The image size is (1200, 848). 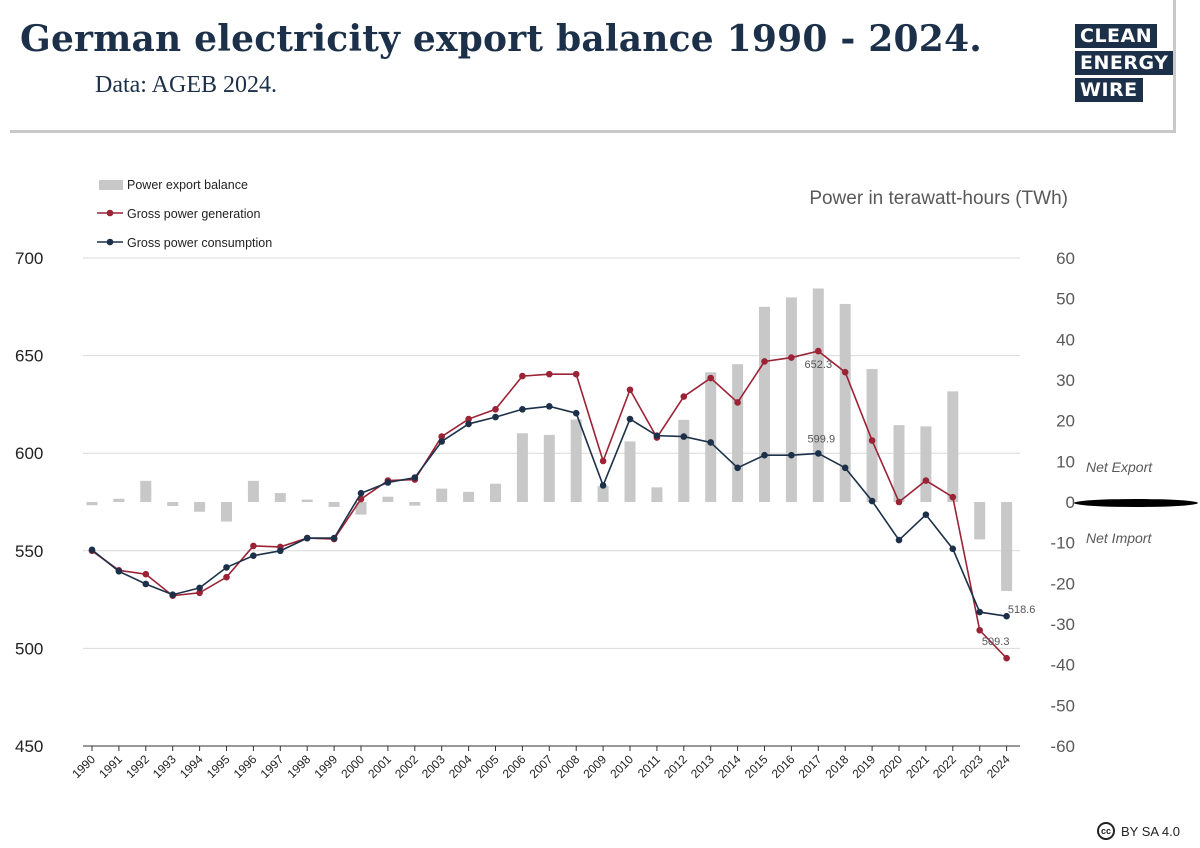 What do you see at coordinates (199, 243) in the screenshot?
I see `legend-label: Gross power consumption` at bounding box center [199, 243].